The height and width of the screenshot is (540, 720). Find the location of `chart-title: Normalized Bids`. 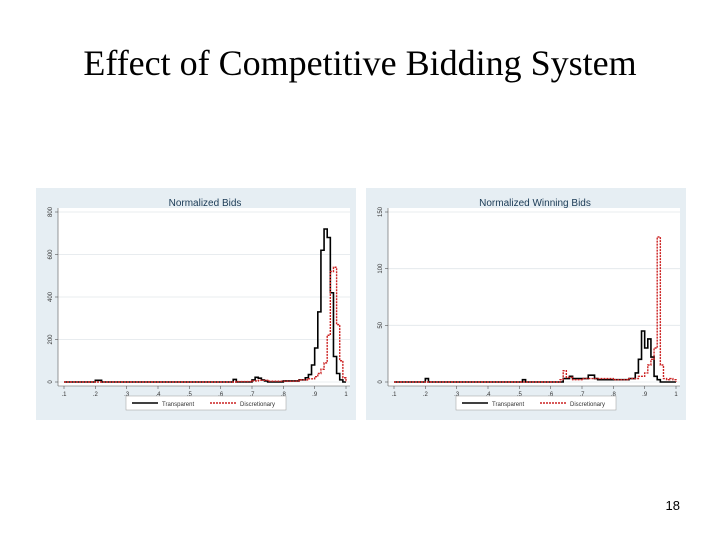

chart-title: Normalized Bids is located at coordinates (205, 203).